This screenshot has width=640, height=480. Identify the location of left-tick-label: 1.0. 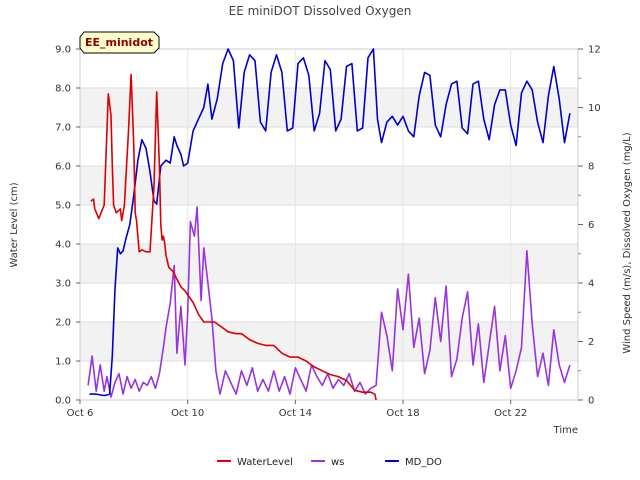
(63, 362).